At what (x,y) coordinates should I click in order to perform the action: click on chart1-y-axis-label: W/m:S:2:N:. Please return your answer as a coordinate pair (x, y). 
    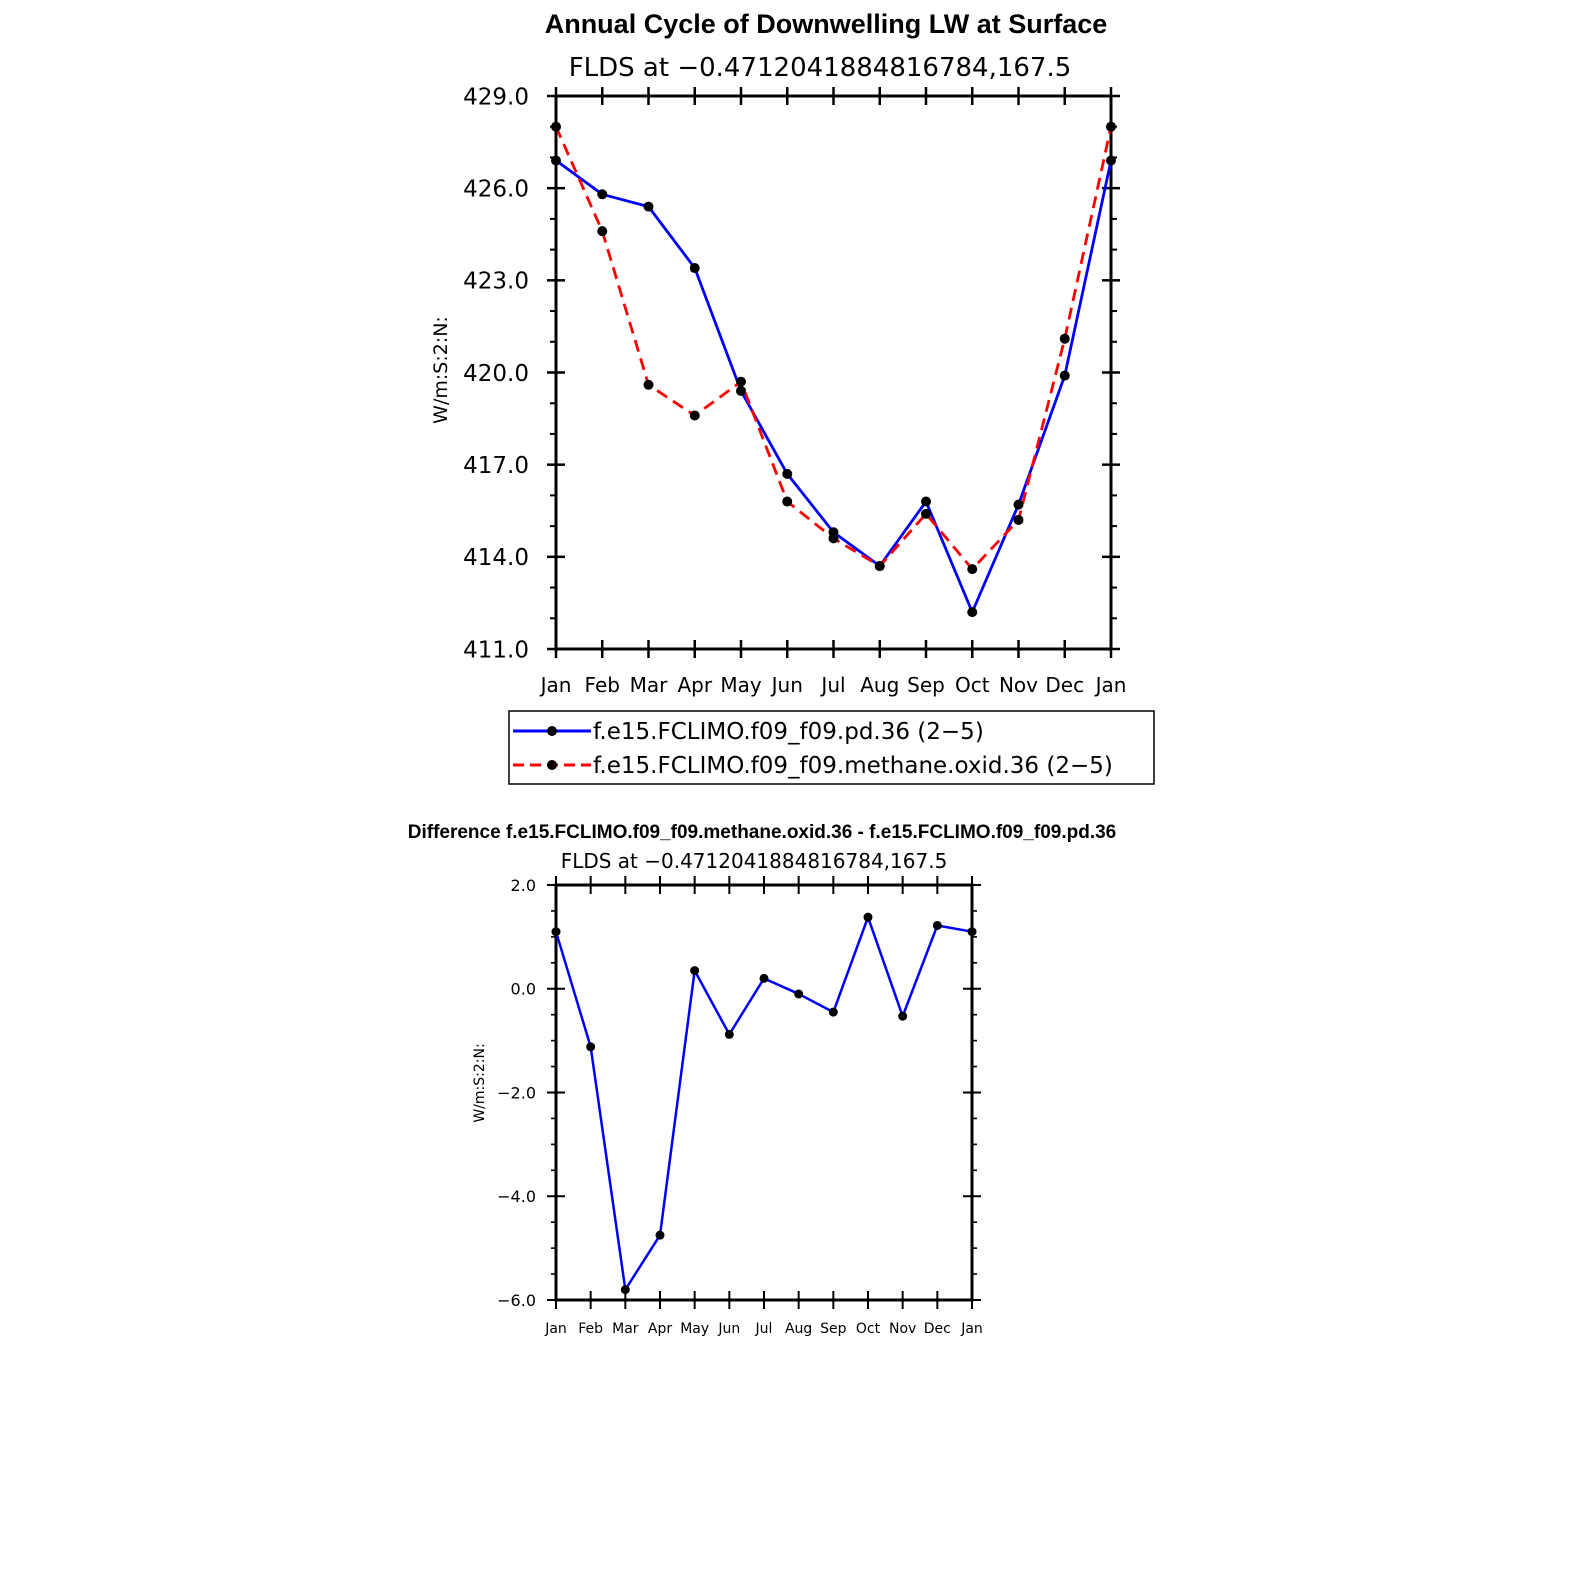
    Looking at the image, I should click on (441, 370).